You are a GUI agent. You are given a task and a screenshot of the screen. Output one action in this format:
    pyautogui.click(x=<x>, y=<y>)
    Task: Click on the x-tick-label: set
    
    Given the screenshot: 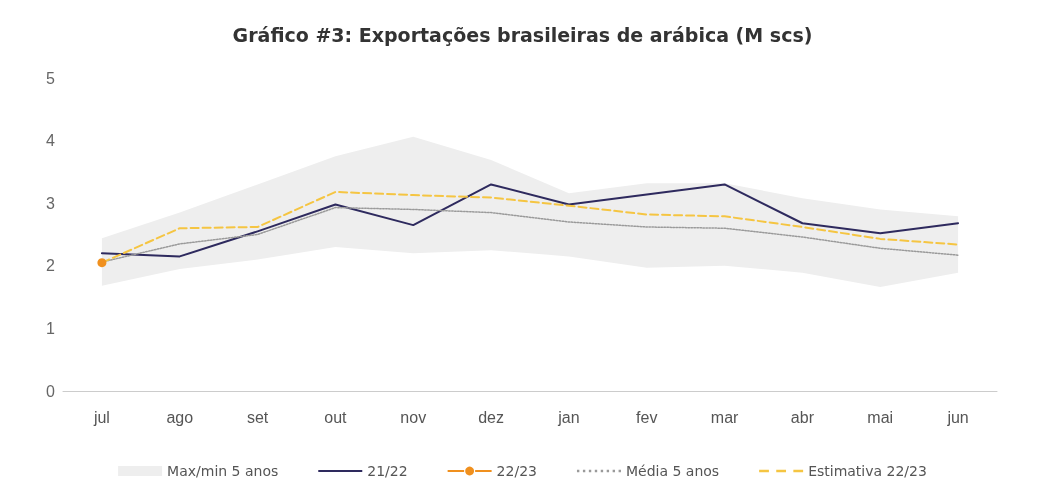 What is the action you would take?
    pyautogui.click(x=257, y=417)
    